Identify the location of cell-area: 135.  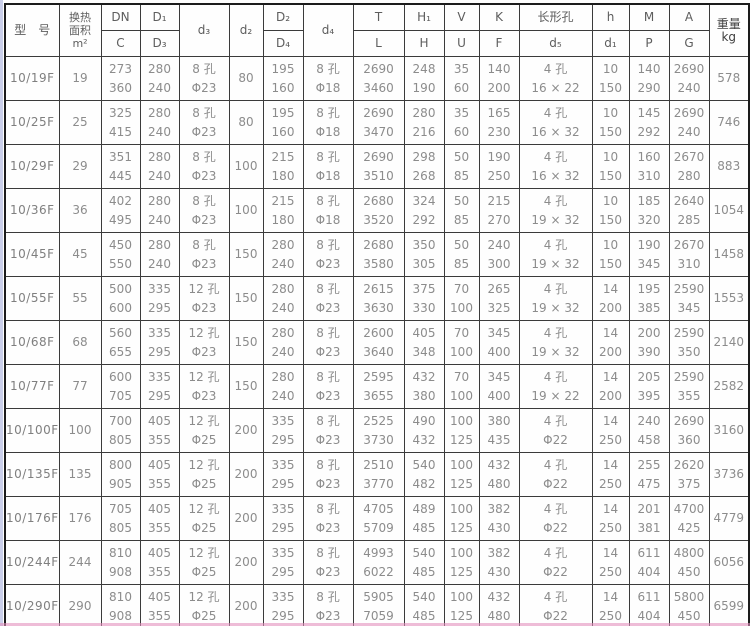
(80, 474).